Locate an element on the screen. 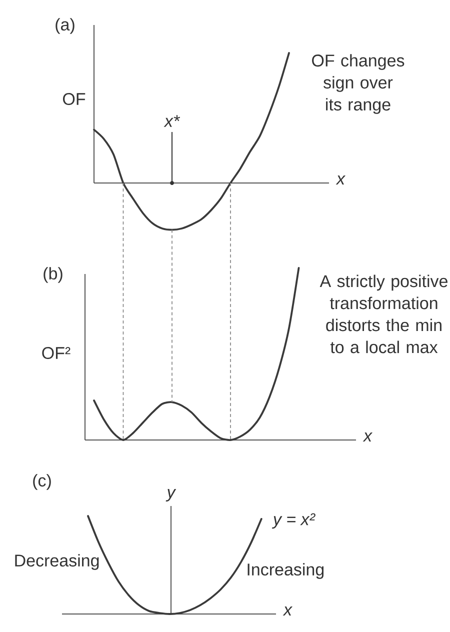 The width and height of the screenshot is (450, 632). annotation: Increasing is located at coordinates (286, 571).